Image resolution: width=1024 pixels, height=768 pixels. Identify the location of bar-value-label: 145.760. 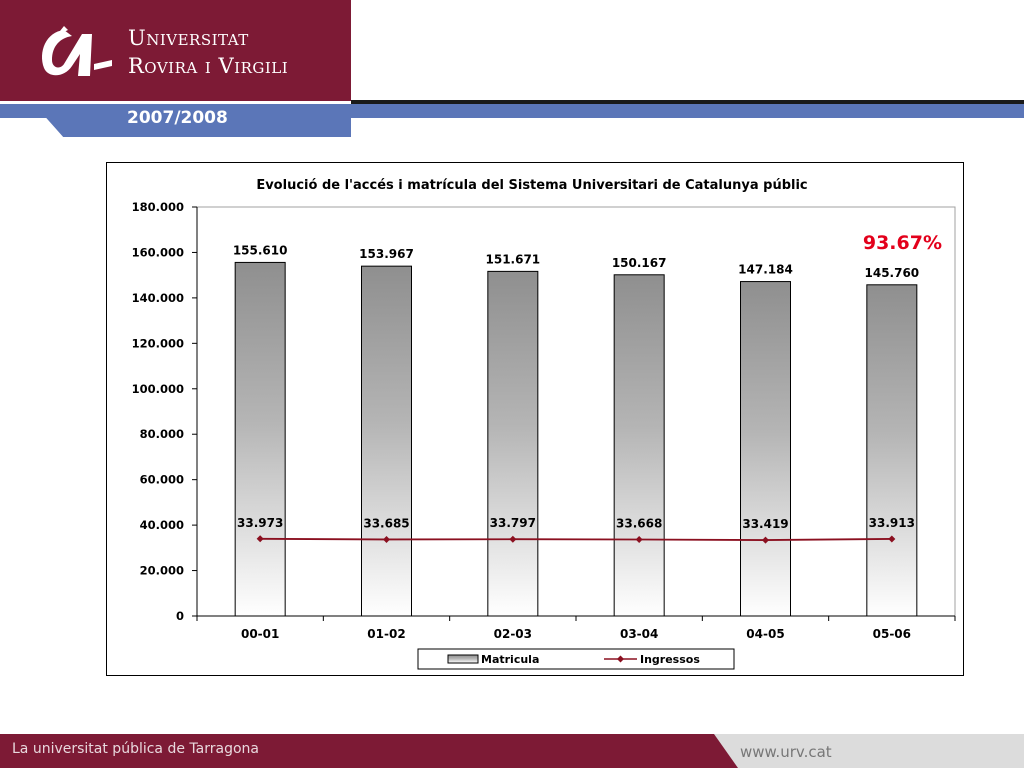
(892, 273).